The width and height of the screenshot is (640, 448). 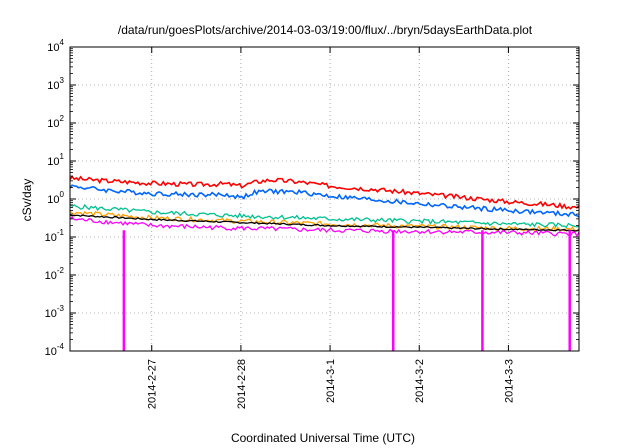 What do you see at coordinates (55, 236) in the screenshot?
I see `y-tick-label: 10⁻¹` at bounding box center [55, 236].